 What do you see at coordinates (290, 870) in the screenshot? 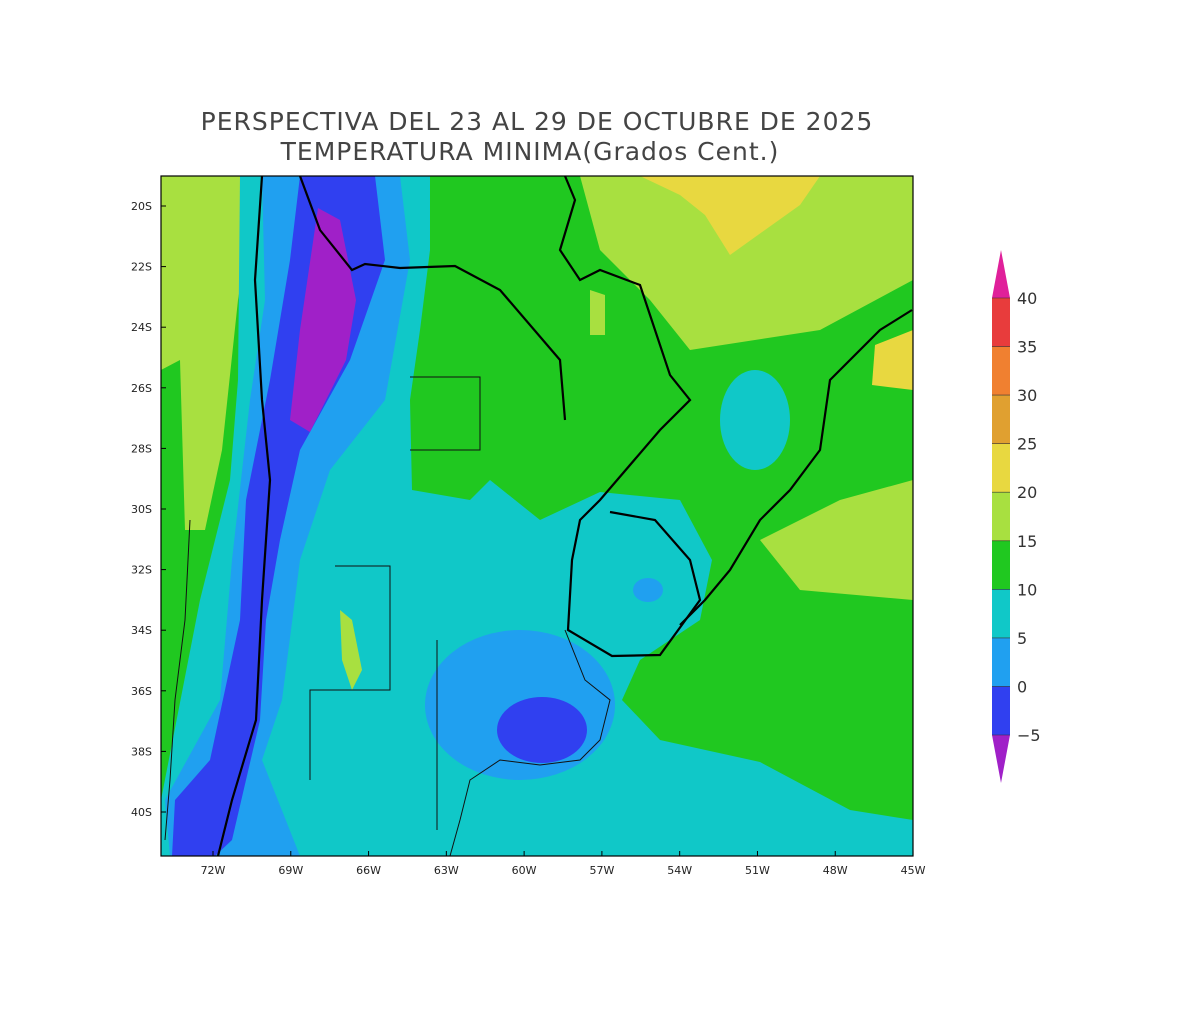
I see `lon-label: 69W` at bounding box center [290, 870].